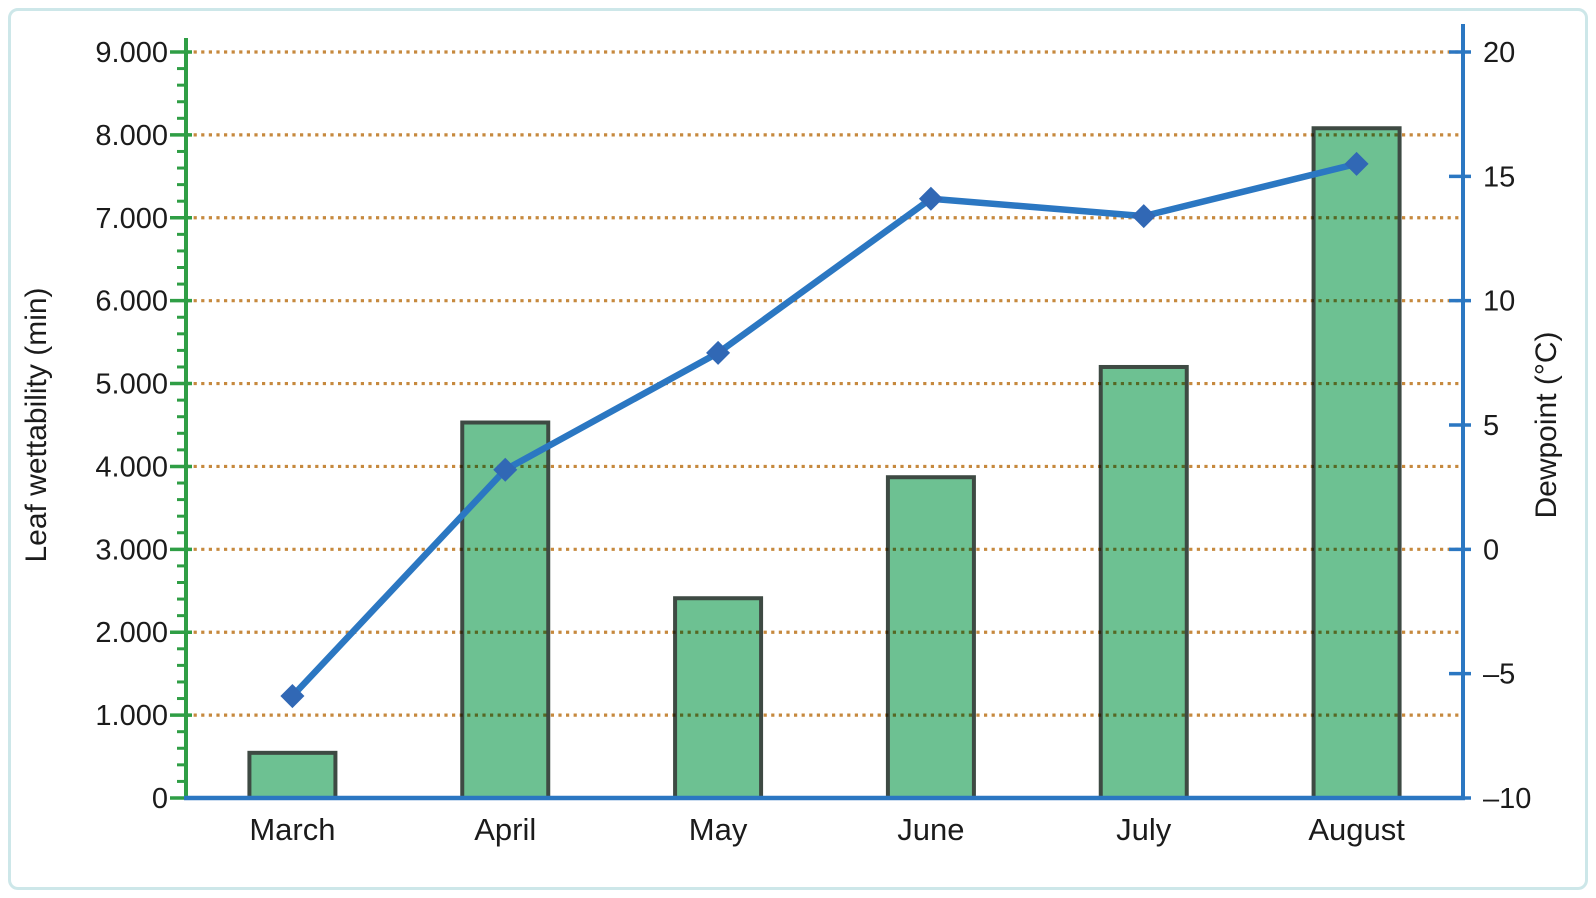 This screenshot has width=1596, height=898. Describe the element at coordinates (131, 136) in the screenshot. I see `y-left-tick-label: 8.000` at that location.